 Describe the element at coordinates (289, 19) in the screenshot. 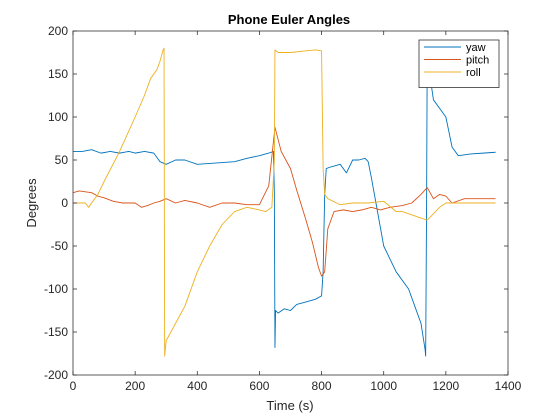

I see `chart-title: Phone Euler Angles` at that location.